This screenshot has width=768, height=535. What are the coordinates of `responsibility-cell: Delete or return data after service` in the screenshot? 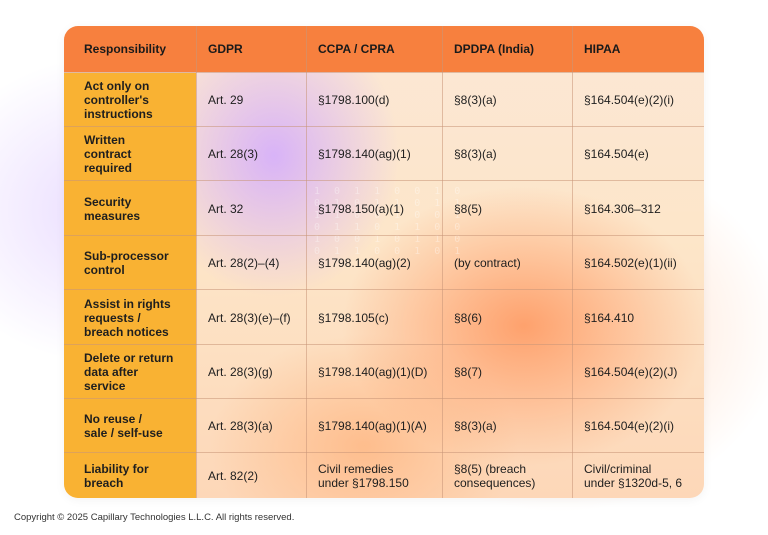 It's located at (130, 372).